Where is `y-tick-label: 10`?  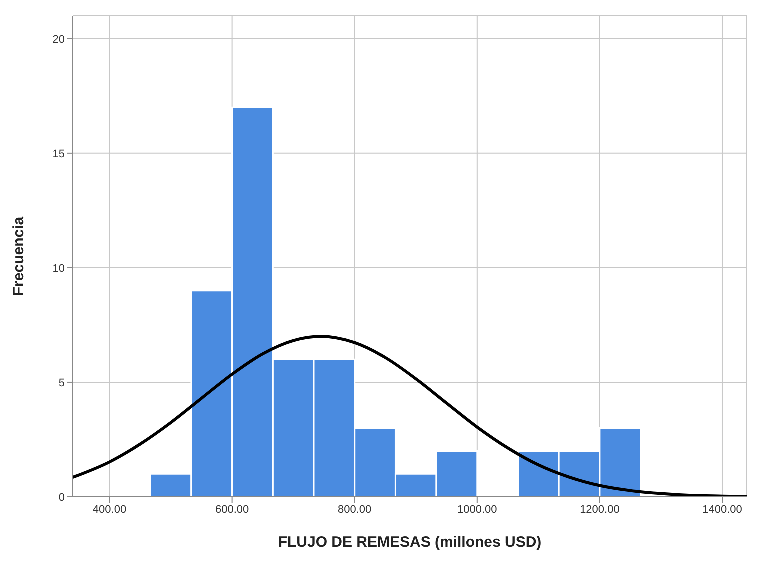
y-tick-label: 10 is located at coordinates (58, 268).